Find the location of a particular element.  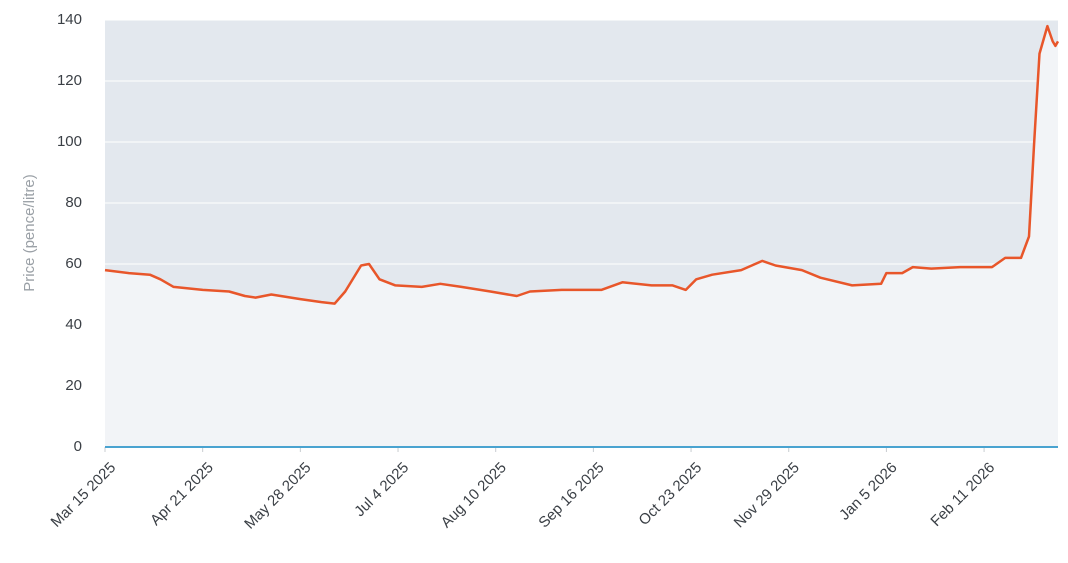

x-tick-label: Oct 23 2025 is located at coordinates (670, 494).